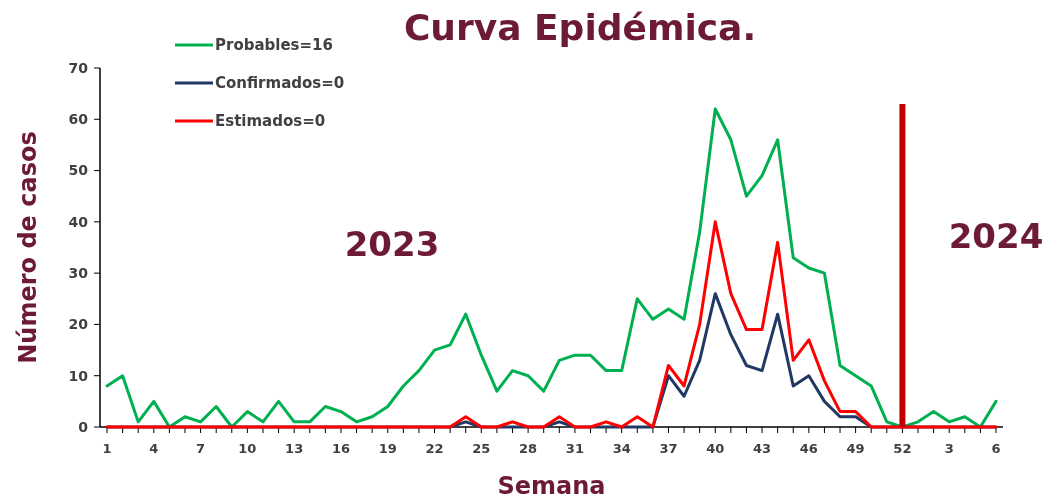 The height and width of the screenshot is (499, 1053). I want to click on annotation: 2024, so click(996, 236).